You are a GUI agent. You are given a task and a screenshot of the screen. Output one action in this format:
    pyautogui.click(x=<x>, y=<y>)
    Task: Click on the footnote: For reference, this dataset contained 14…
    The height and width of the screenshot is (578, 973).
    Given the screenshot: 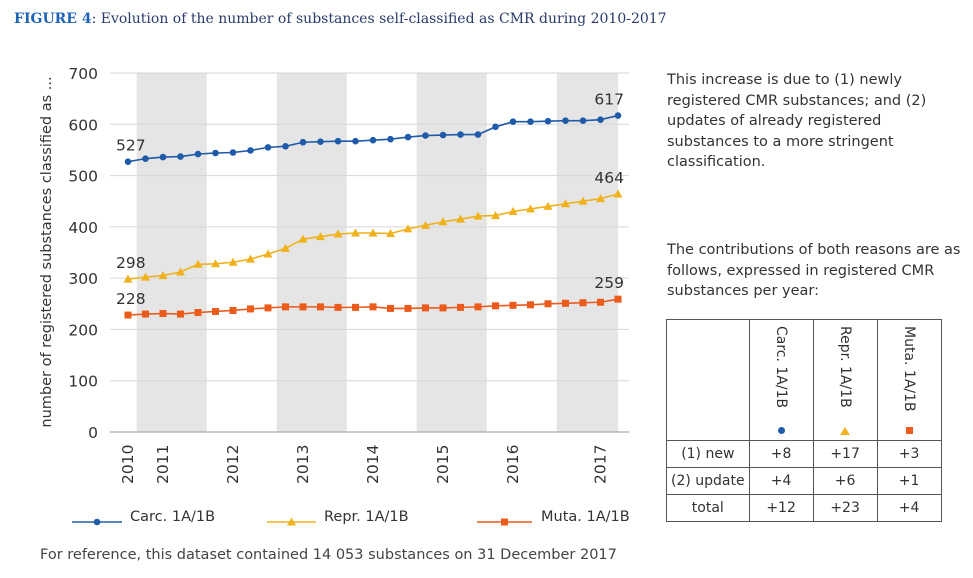 What is the action you would take?
    pyautogui.click(x=328, y=555)
    